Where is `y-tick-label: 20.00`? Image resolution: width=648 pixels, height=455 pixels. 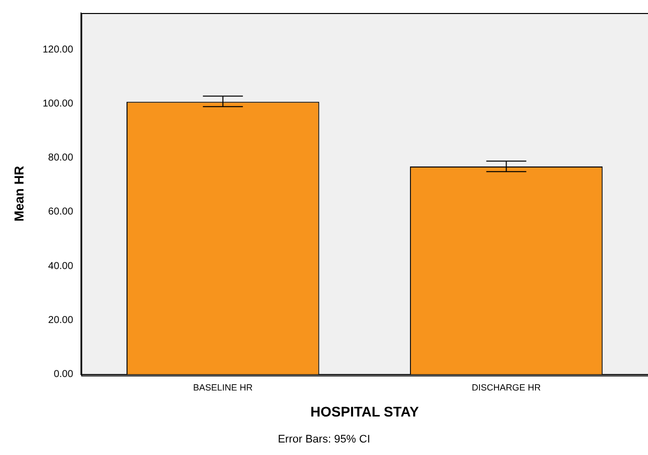 y-tick-label: 20.00 is located at coordinates (61, 320).